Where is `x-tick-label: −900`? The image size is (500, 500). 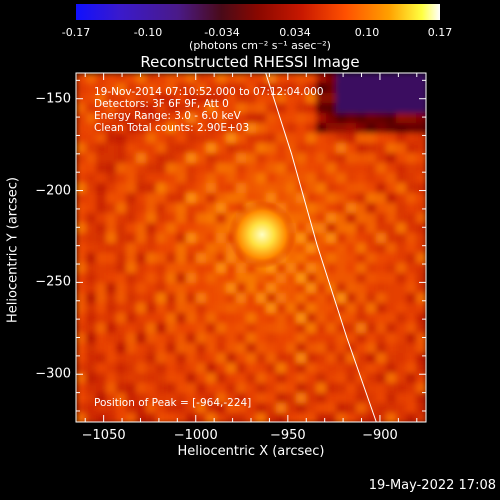
x-tick-label: −900 is located at coordinates (380, 435).